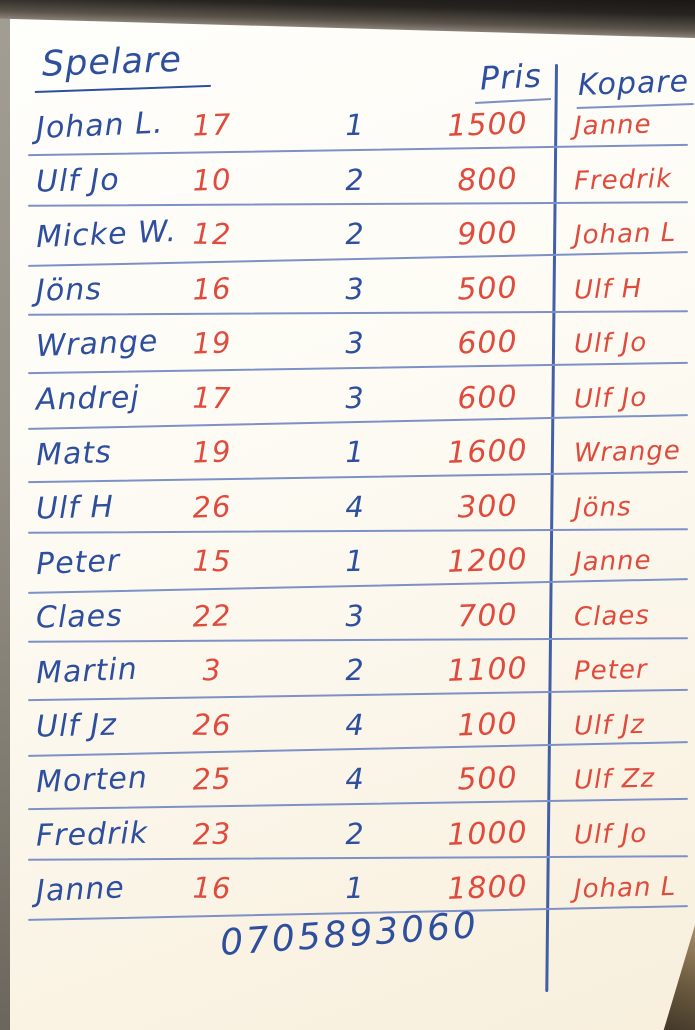  Describe the element at coordinates (487, 507) in the screenshot. I see `price-value: 300` at that location.